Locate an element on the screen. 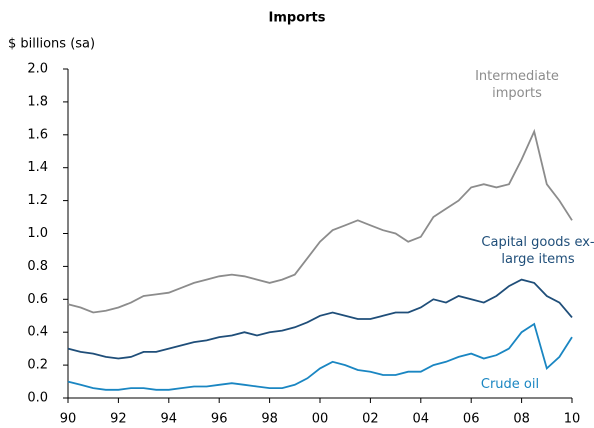 Image resolution: width=594 pixels, height=428 pixels. series-label: Intermediate imports is located at coordinates (517, 85).